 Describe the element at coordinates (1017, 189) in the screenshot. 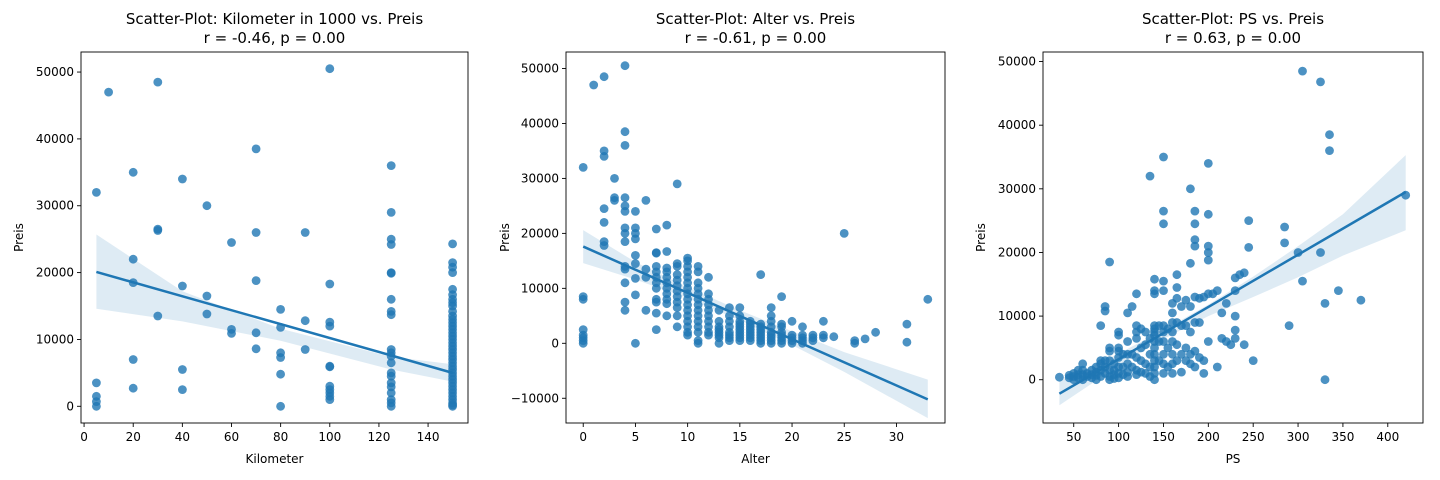

I see `y-tick-label: 30000` at that location.